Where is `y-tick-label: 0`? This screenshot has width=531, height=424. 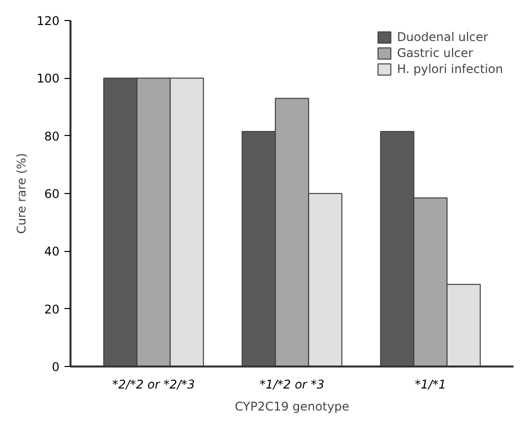
y-tick-label: 0 is located at coordinates (56, 367).